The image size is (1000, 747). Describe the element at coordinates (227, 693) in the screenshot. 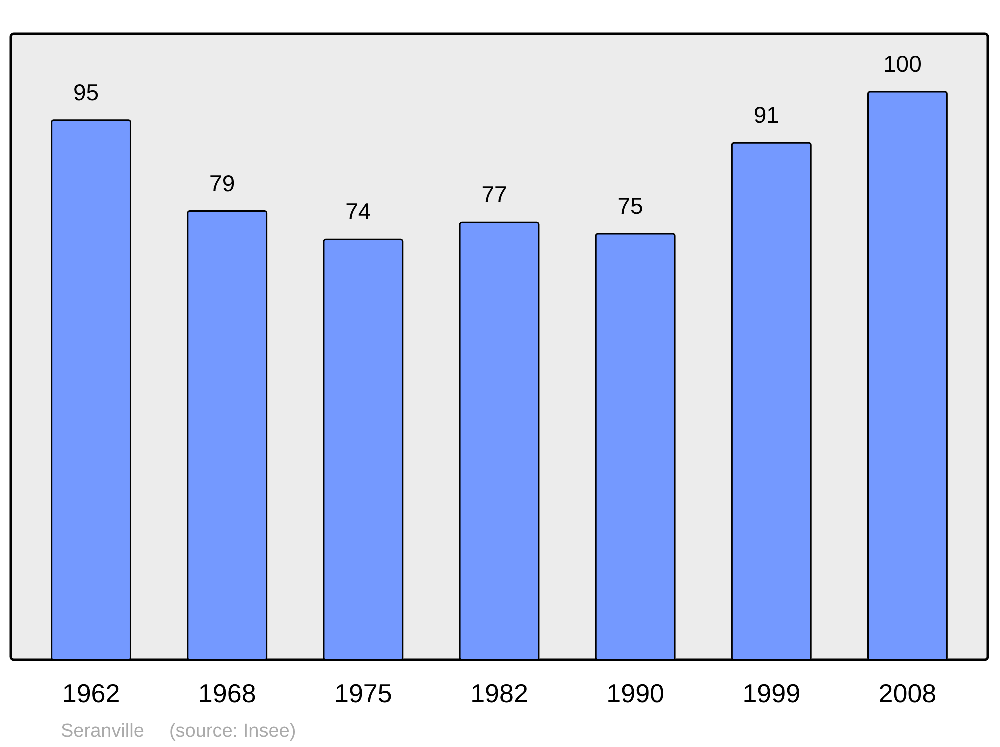

I see `x-tick-label: 1968` at that location.